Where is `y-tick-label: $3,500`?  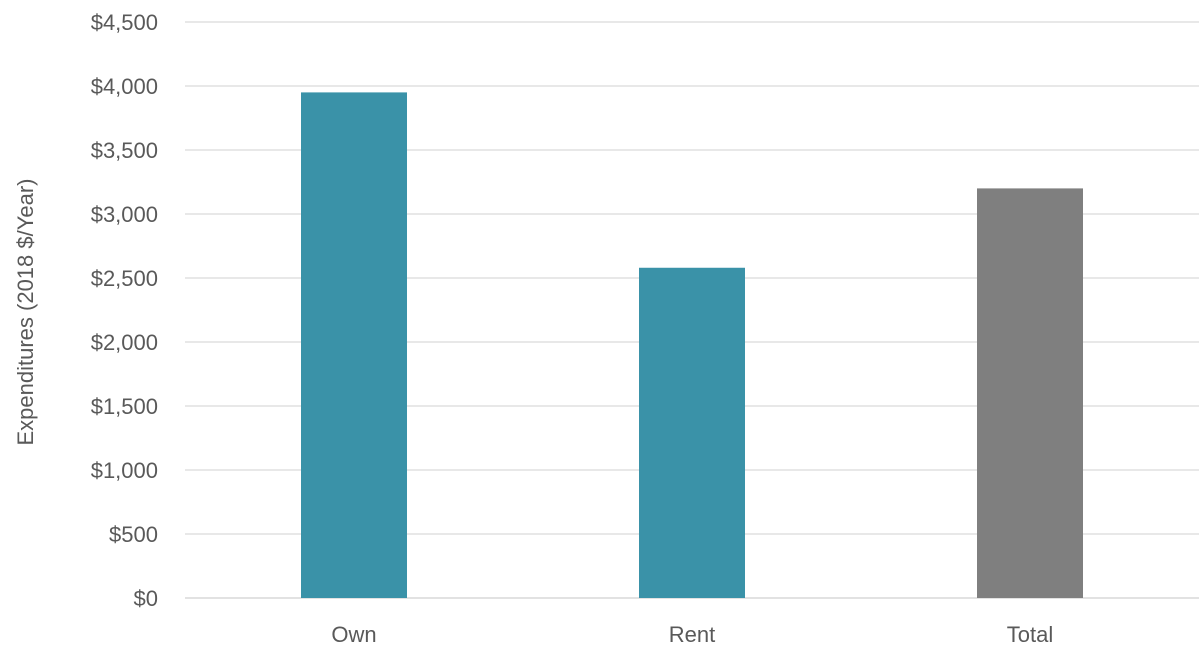 y-tick-label: $3,500 is located at coordinates (124, 150).